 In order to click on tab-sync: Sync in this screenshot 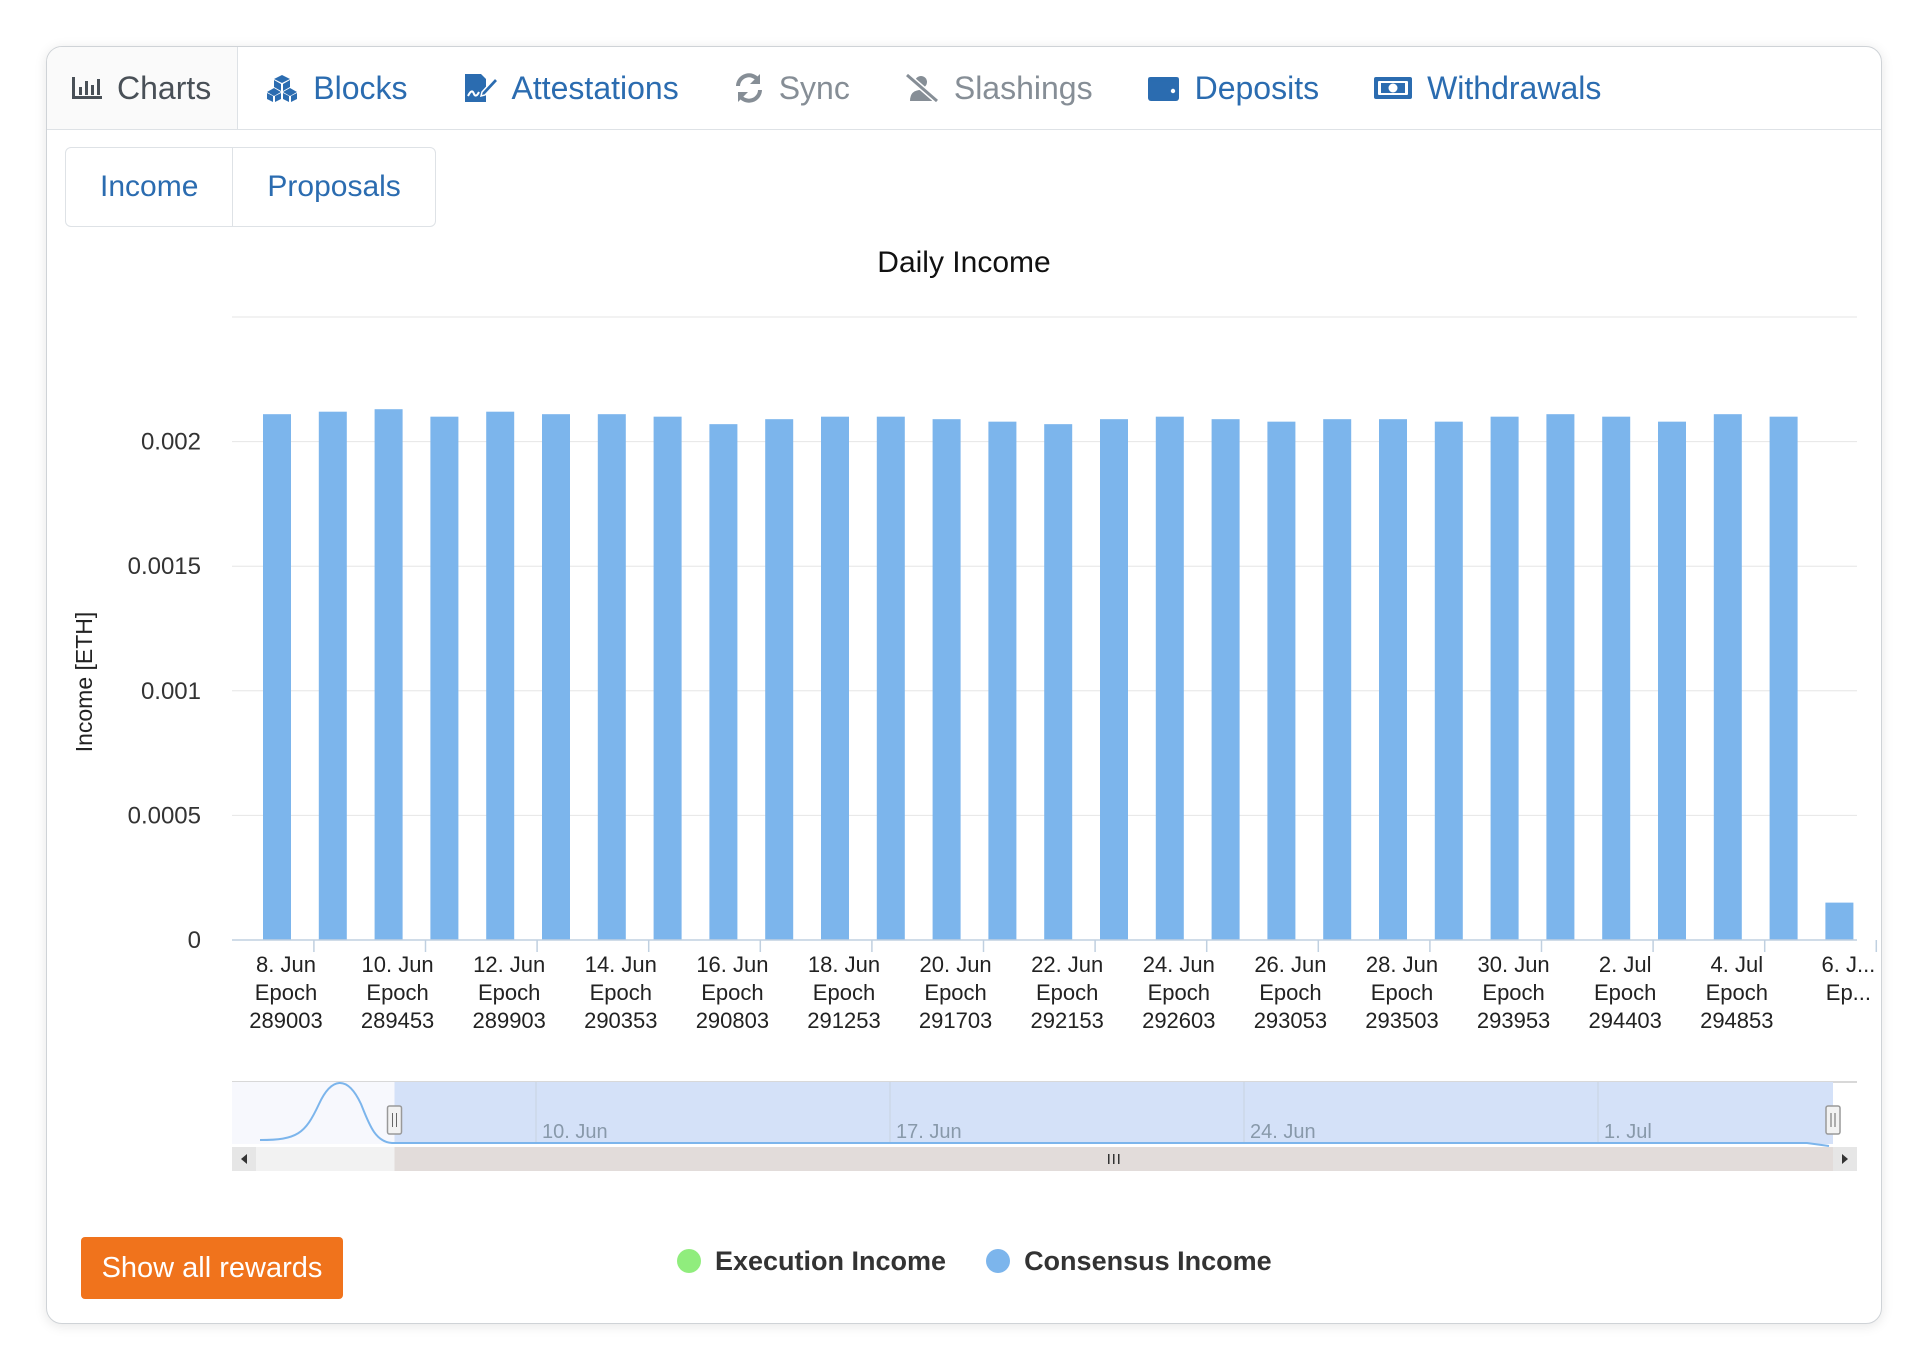, I will do `click(791, 88)`.